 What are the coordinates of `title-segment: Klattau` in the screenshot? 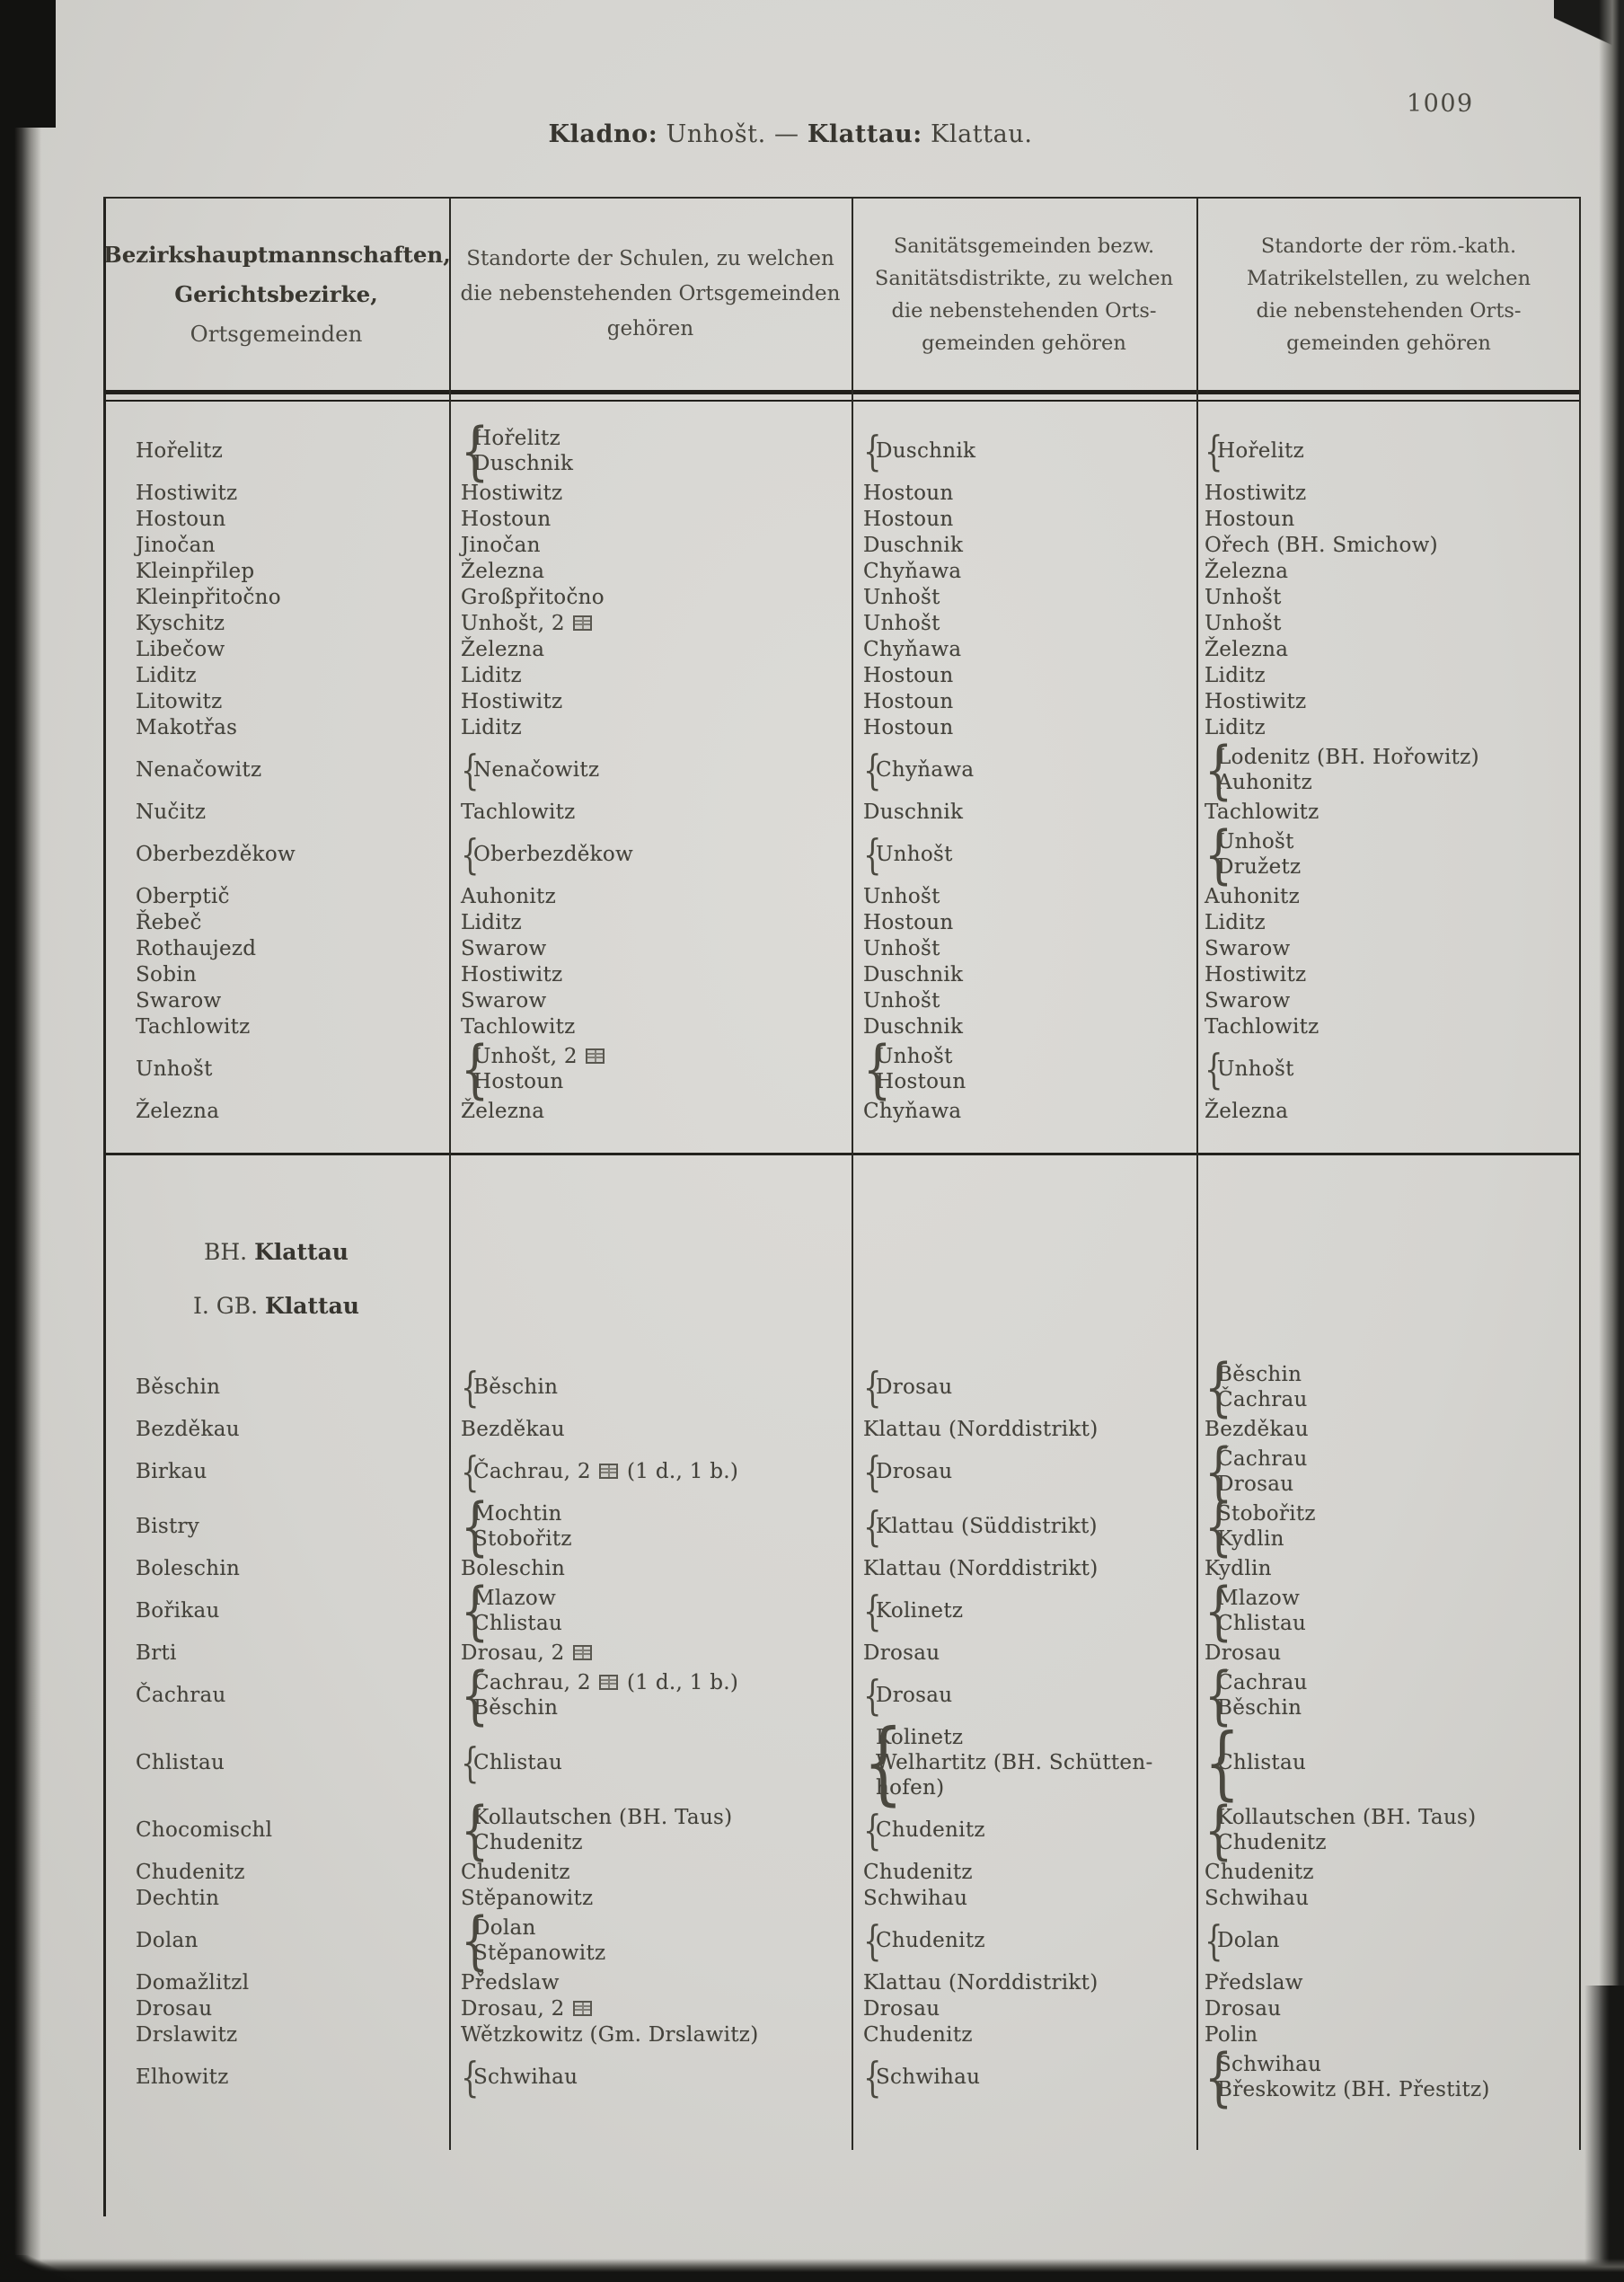 It's located at (301, 1252).